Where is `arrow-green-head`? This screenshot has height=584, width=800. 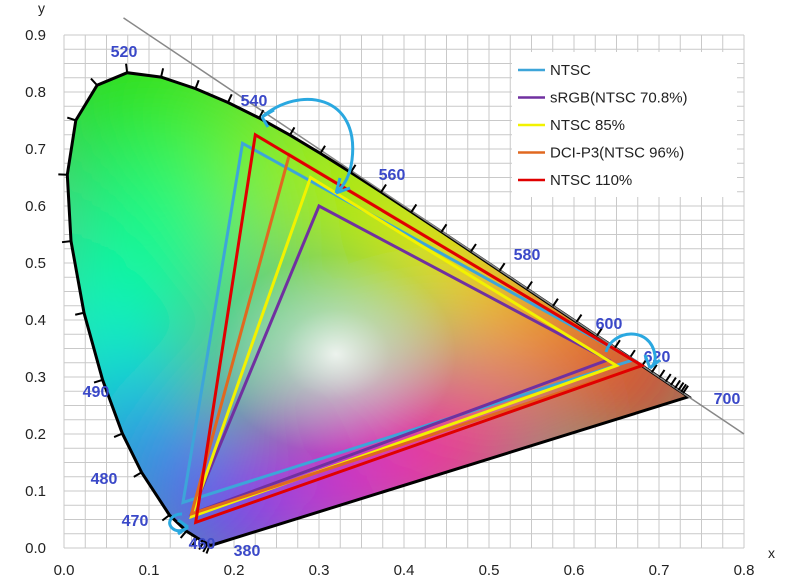 arrow-green-head is located at coordinates (342, 186).